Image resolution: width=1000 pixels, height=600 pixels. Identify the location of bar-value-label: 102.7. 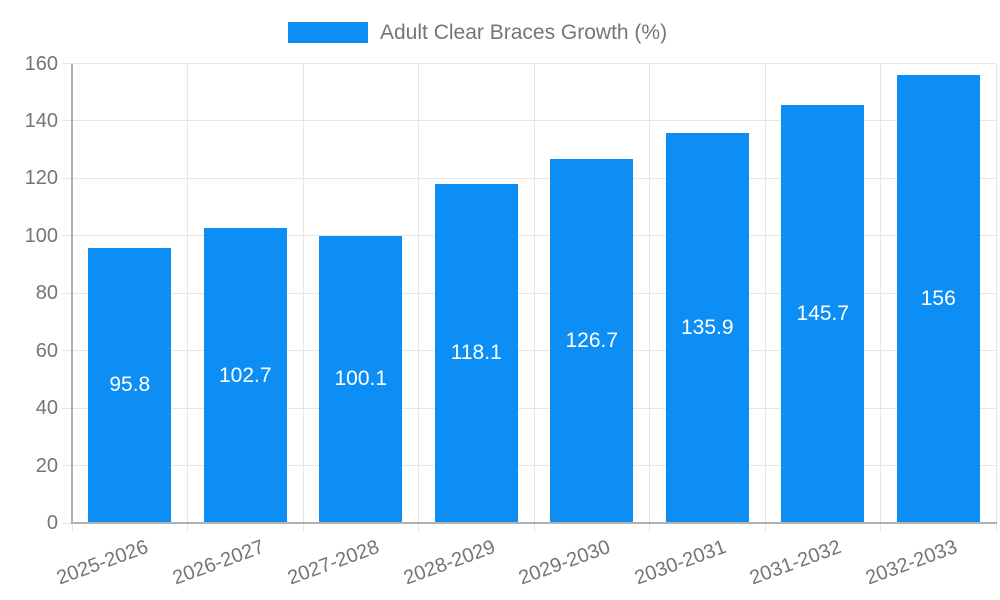
(245, 375).